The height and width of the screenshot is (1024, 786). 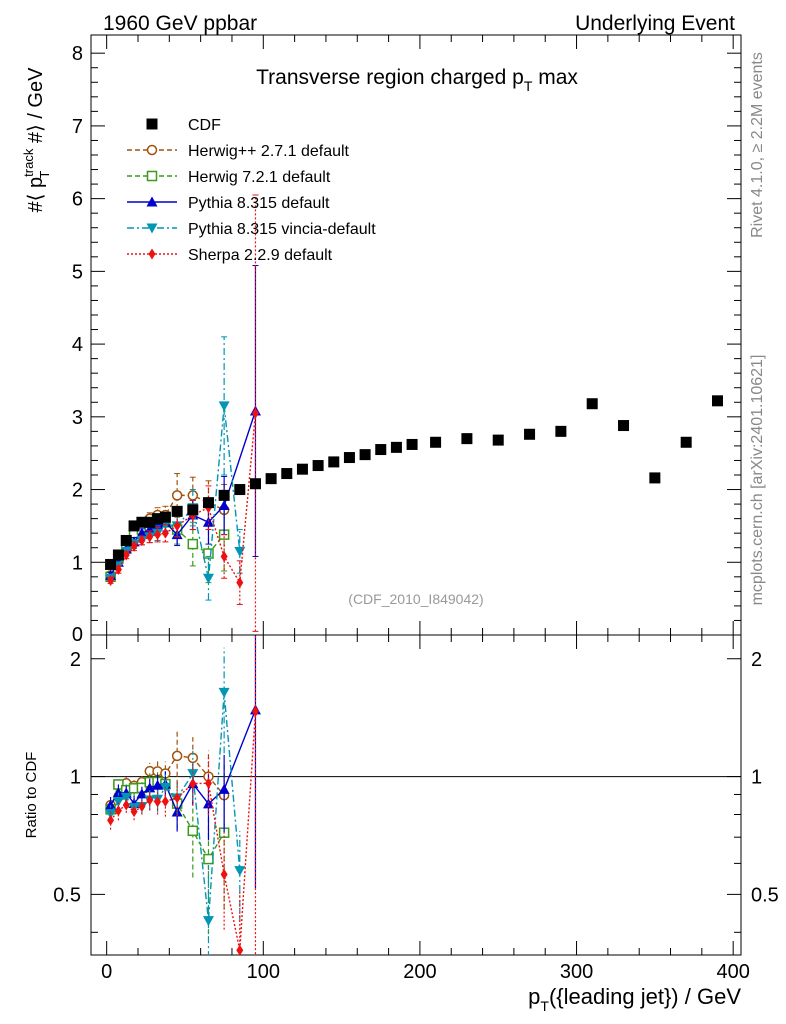 I want to click on legend-label: Pythia 8.315 vincia-default, so click(x=282, y=229).